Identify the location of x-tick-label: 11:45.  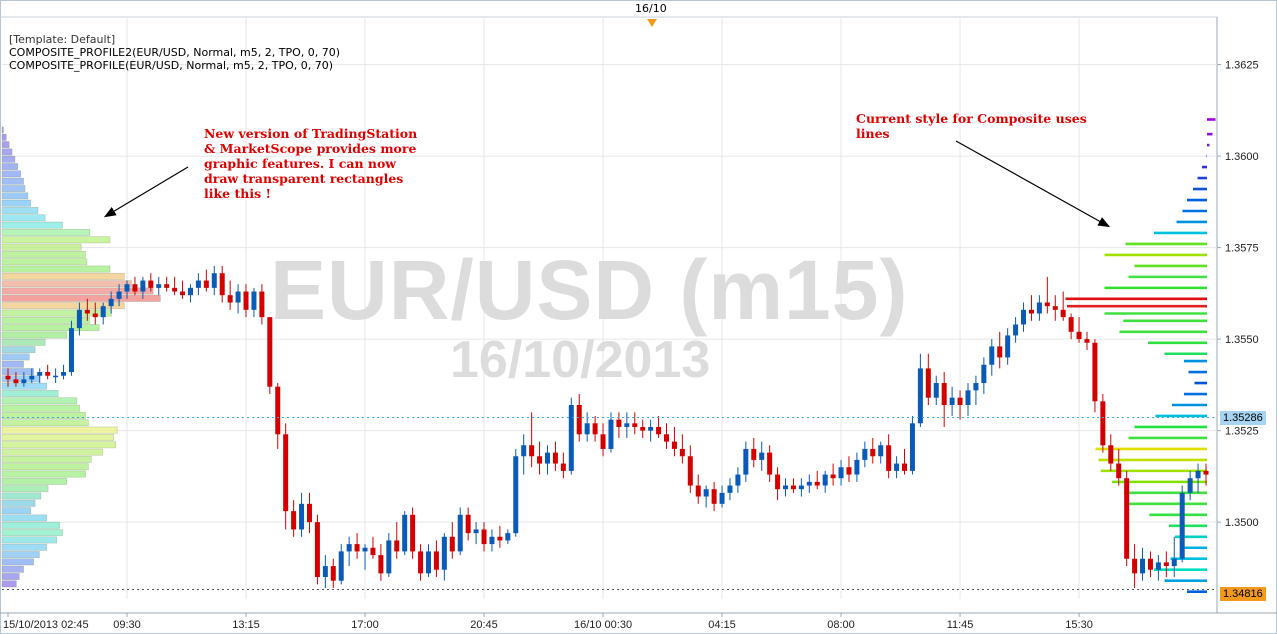
(960, 625).